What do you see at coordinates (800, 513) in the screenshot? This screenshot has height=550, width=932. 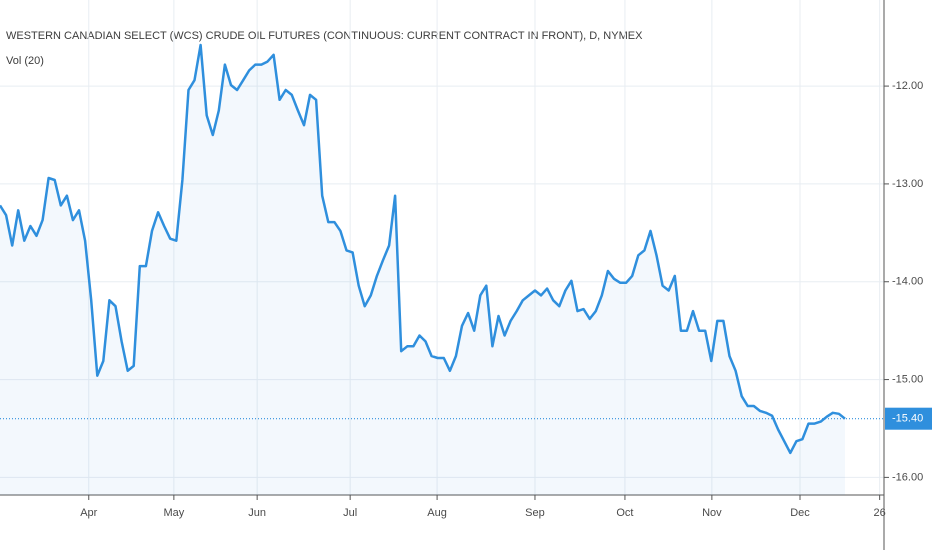 I see `x-tick-label: Dec` at bounding box center [800, 513].